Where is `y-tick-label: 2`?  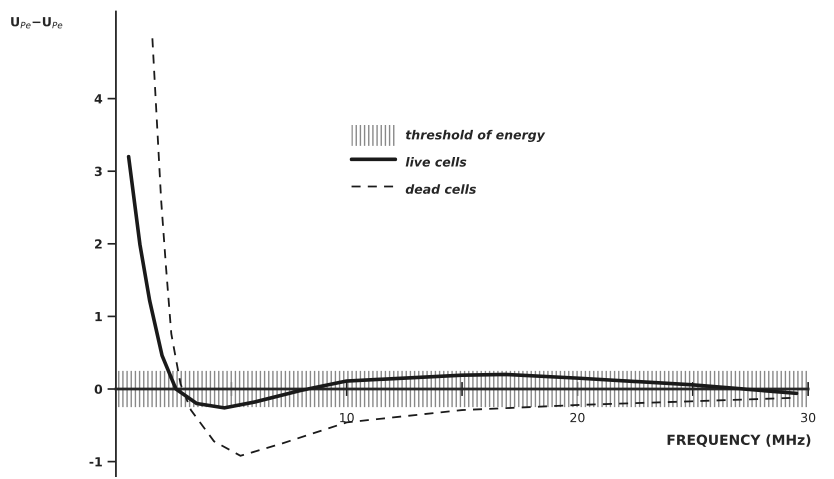 y-tick-label: 2 is located at coordinates (98, 244).